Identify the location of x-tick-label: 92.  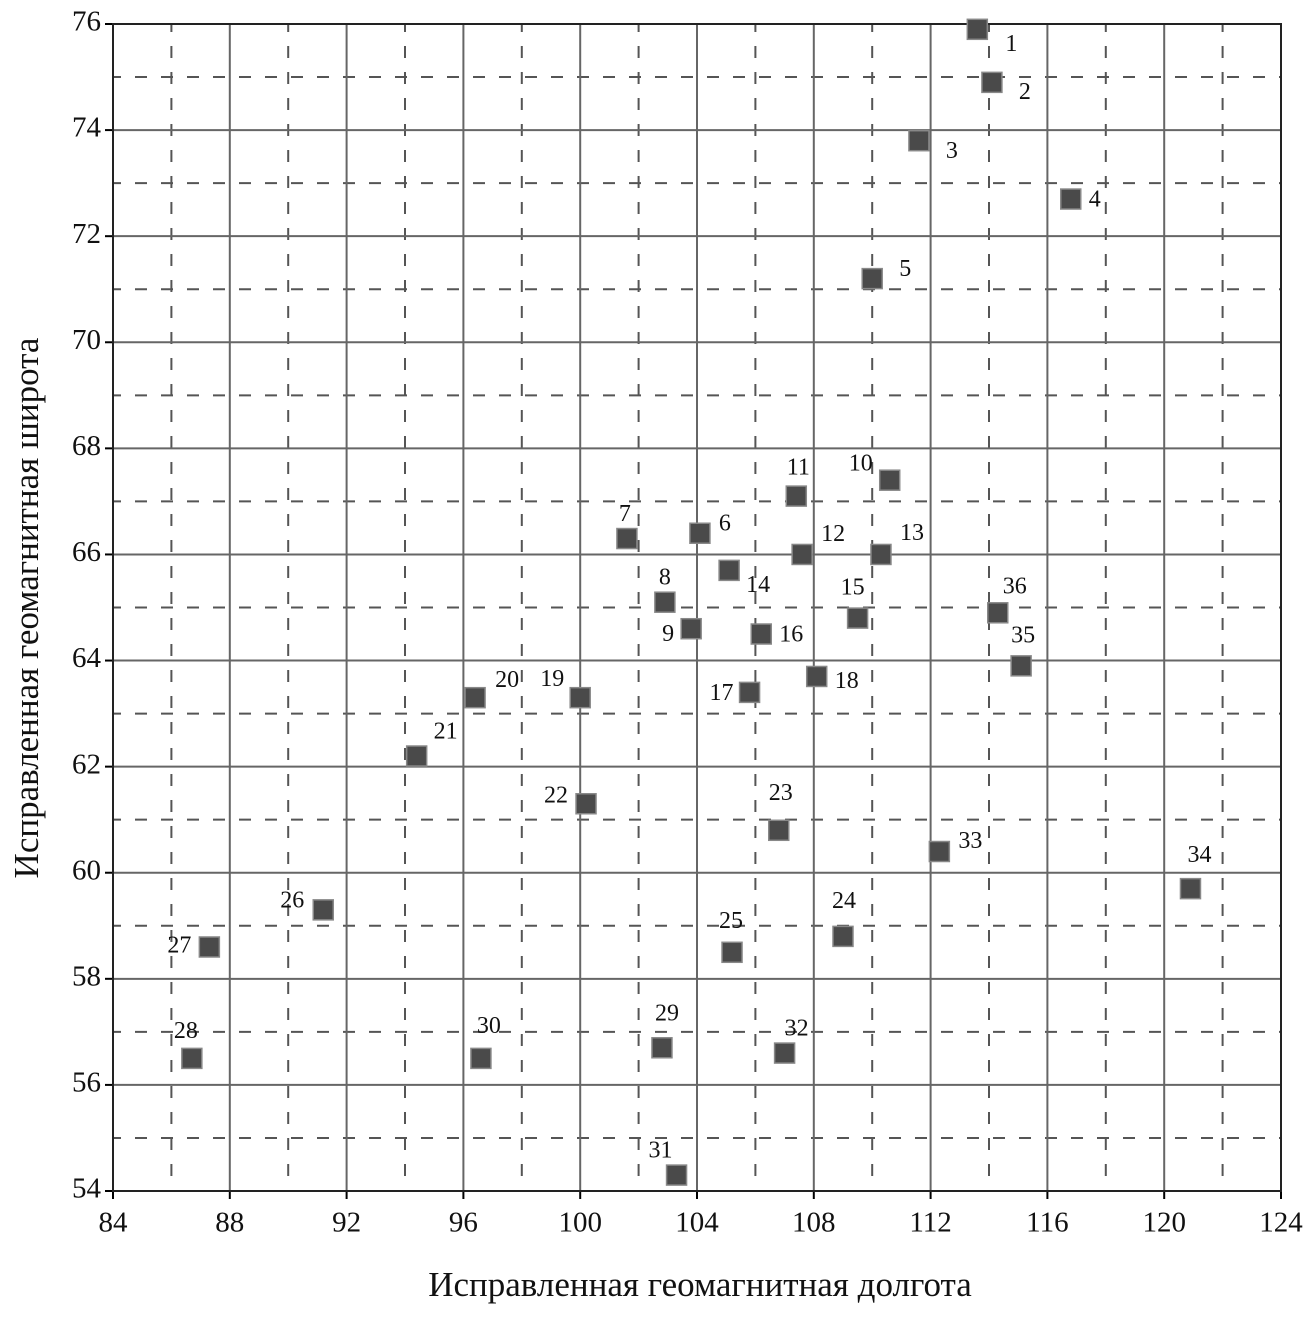
(346, 1223).